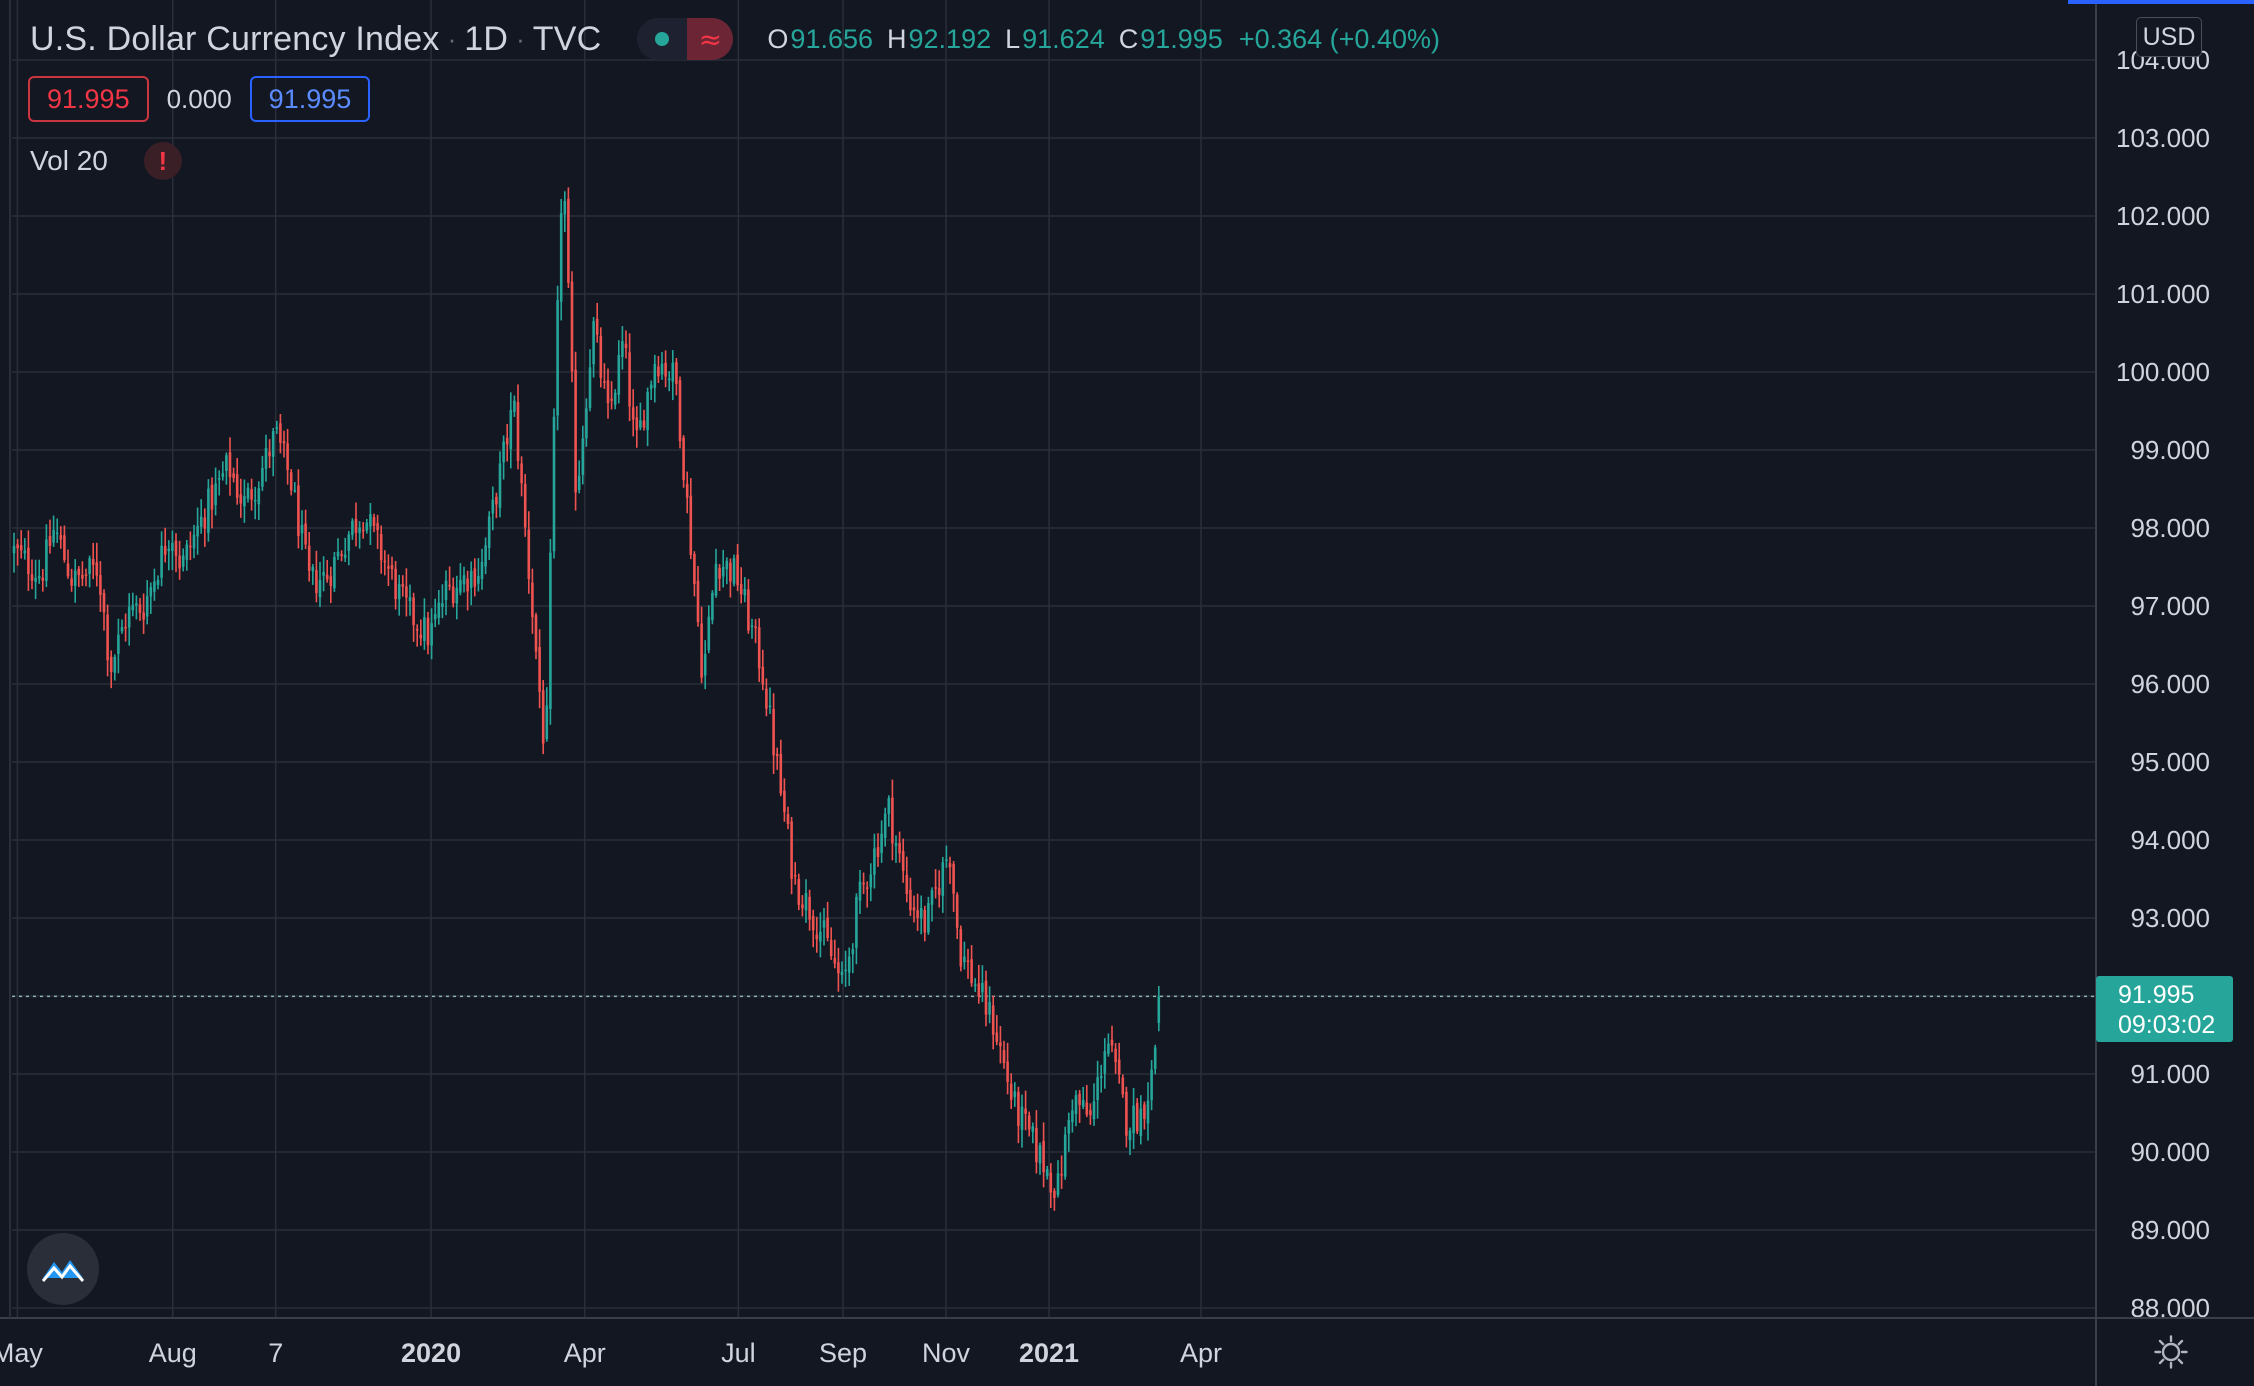  Describe the element at coordinates (2169, 37) in the screenshot. I see `currency-button: USD` at that location.